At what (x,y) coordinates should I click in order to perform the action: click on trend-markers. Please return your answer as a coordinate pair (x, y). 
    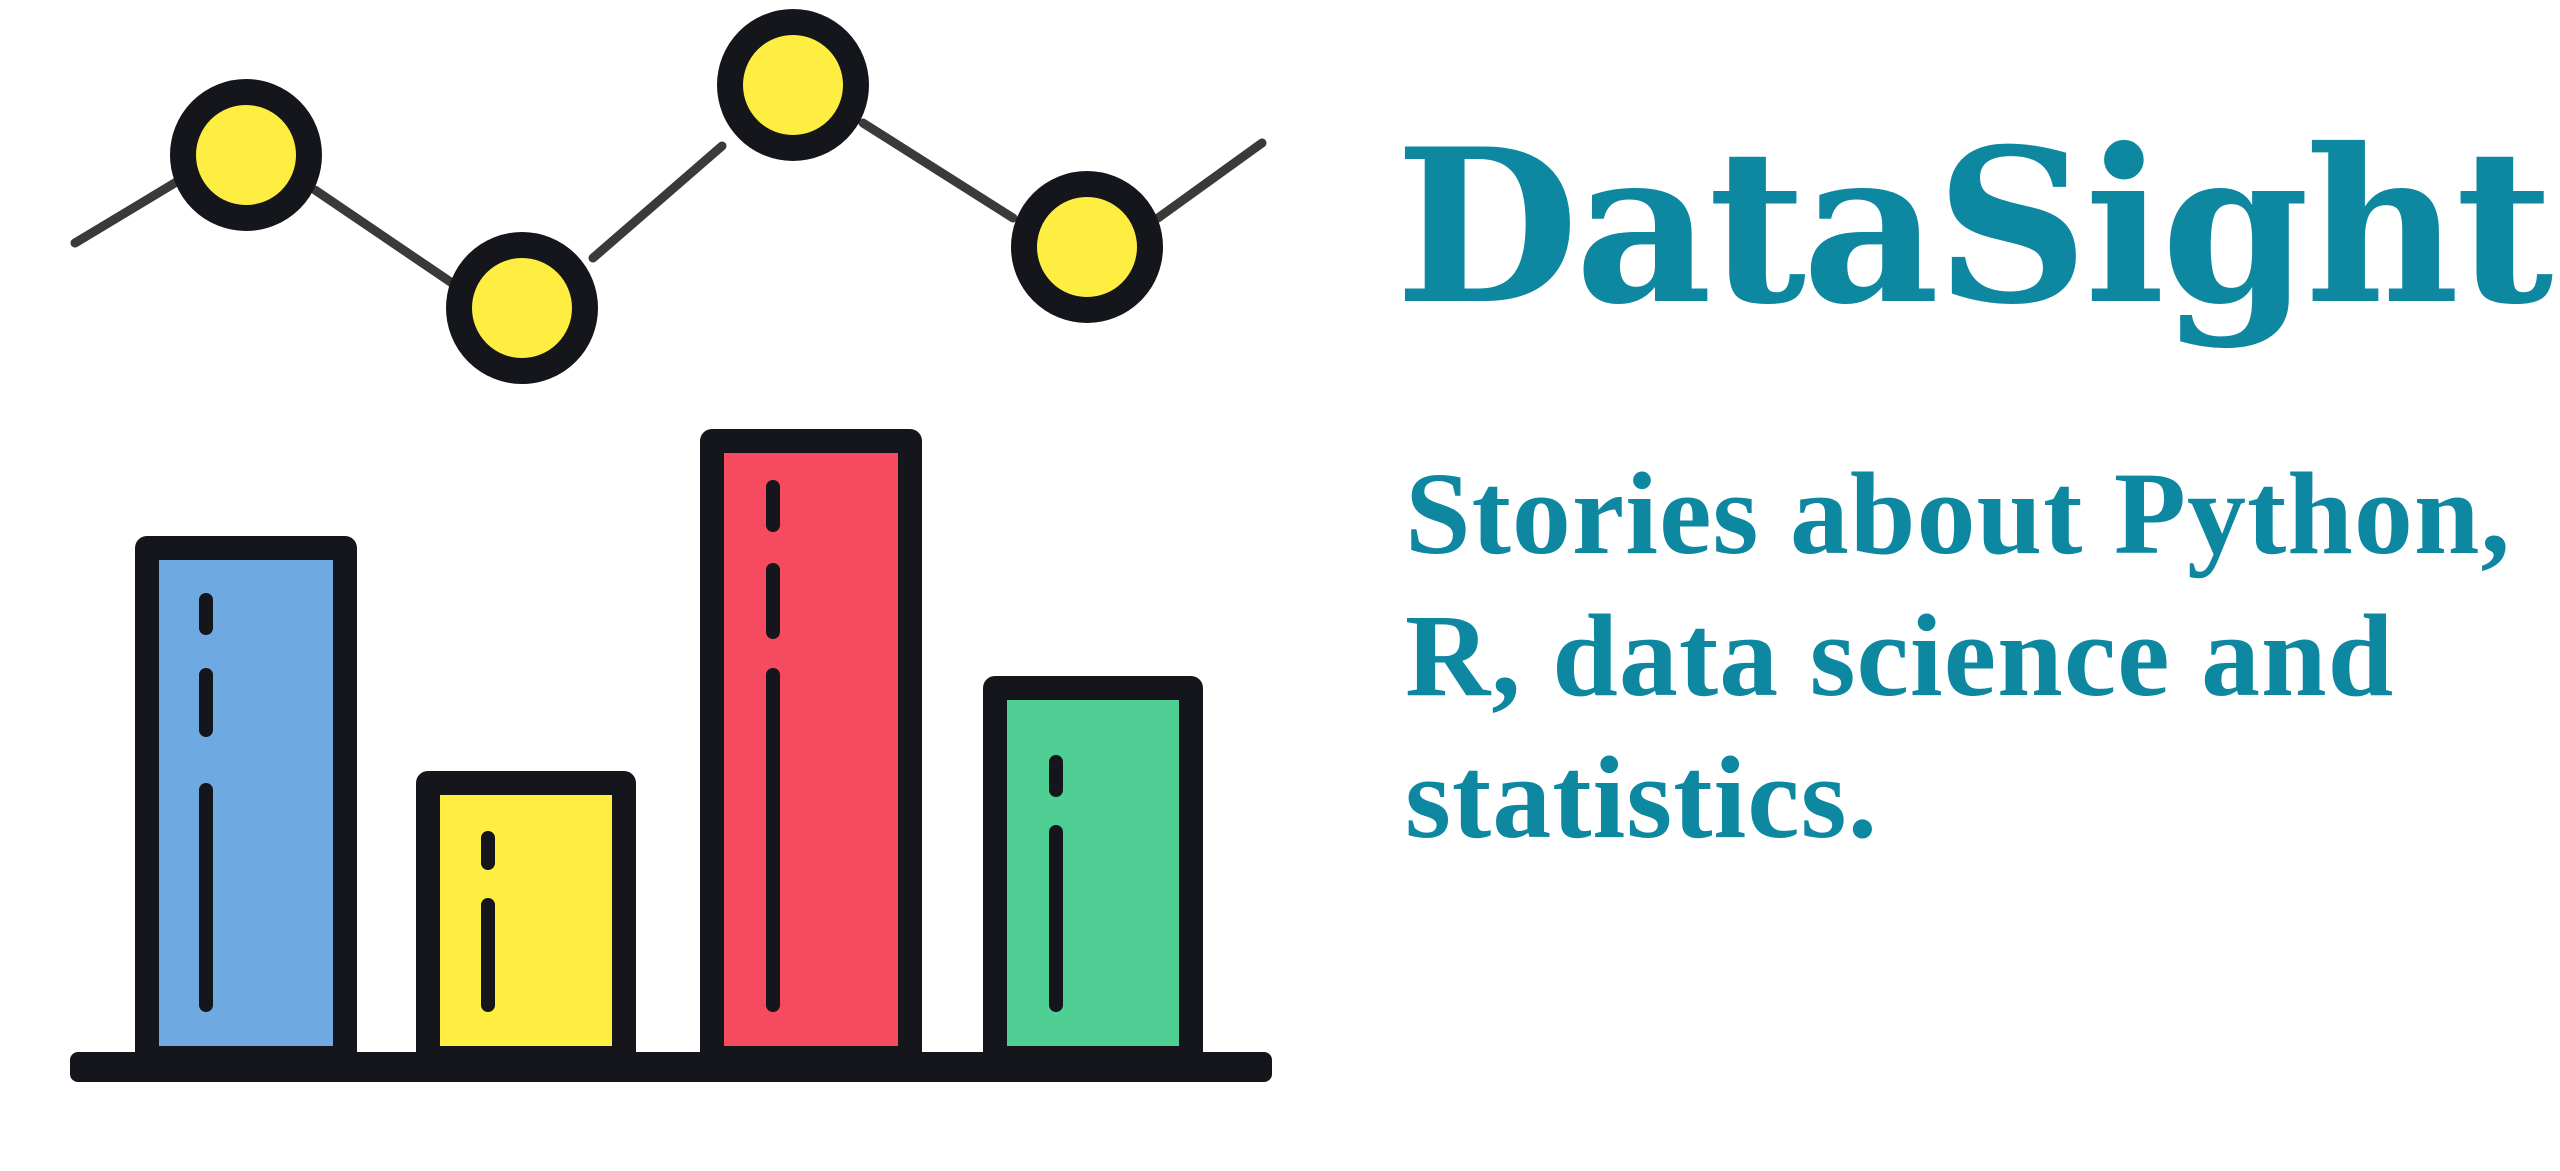
    Looking at the image, I should click on (666, 196).